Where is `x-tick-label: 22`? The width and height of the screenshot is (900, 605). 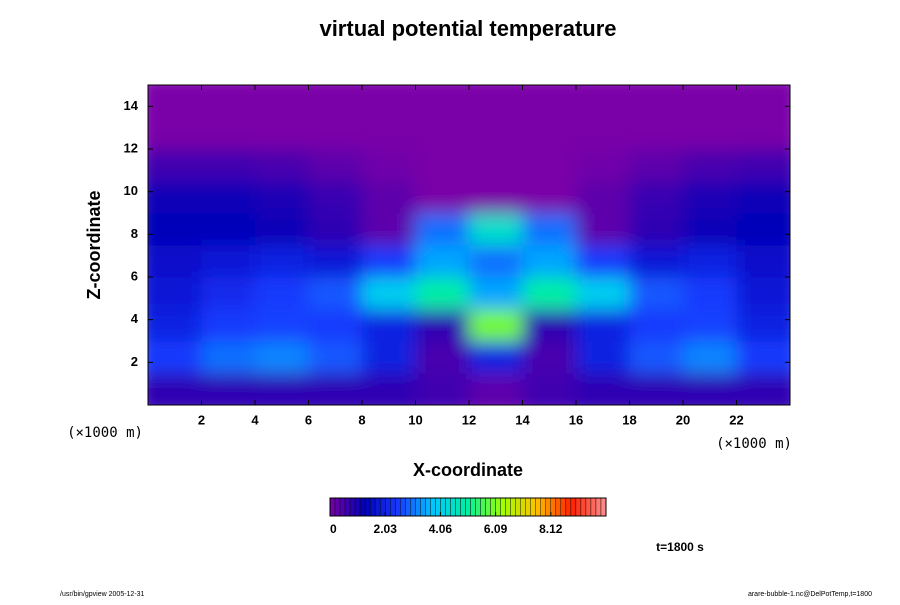
x-tick-label: 22 is located at coordinates (736, 419).